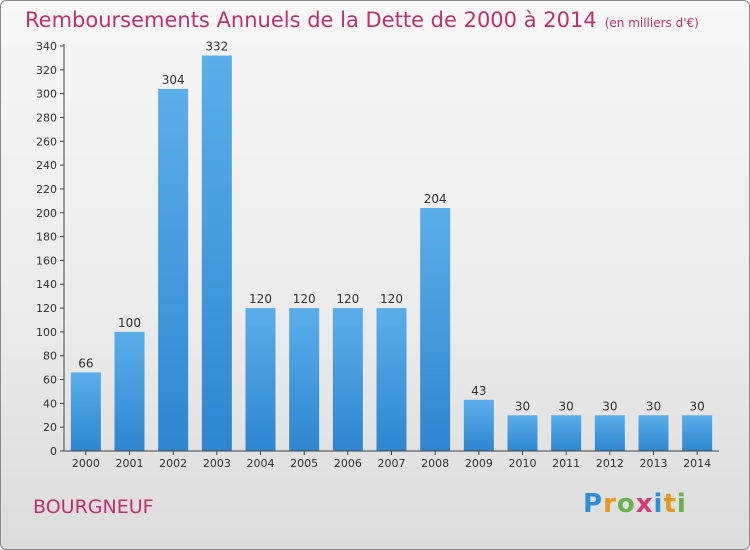 This screenshot has height=550, width=750. What do you see at coordinates (479, 463) in the screenshot?
I see `x-tick-label: 2009` at bounding box center [479, 463].